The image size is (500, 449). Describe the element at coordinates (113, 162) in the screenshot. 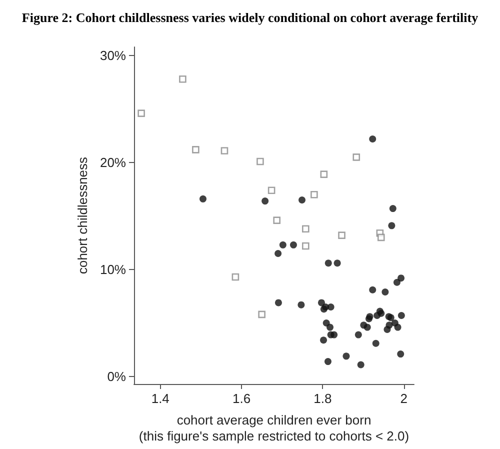

I see `y-tick-label: 20%` at that location.